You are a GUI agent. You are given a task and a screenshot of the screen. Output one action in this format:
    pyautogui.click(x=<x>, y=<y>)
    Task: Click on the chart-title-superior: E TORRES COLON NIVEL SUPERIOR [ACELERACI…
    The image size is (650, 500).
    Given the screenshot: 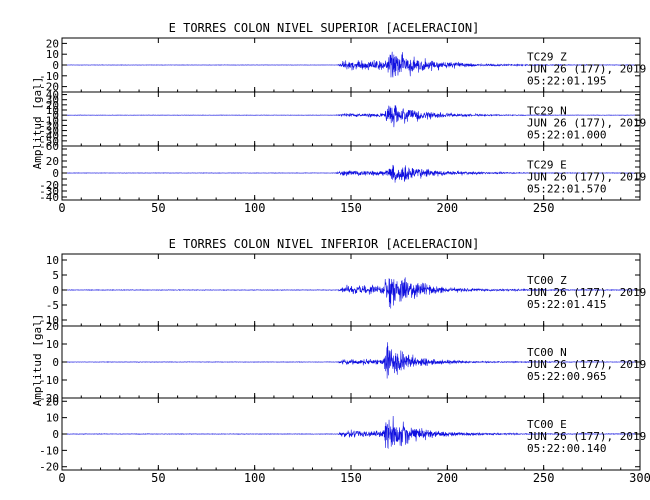 What is the action you would take?
    pyautogui.click(x=324, y=28)
    